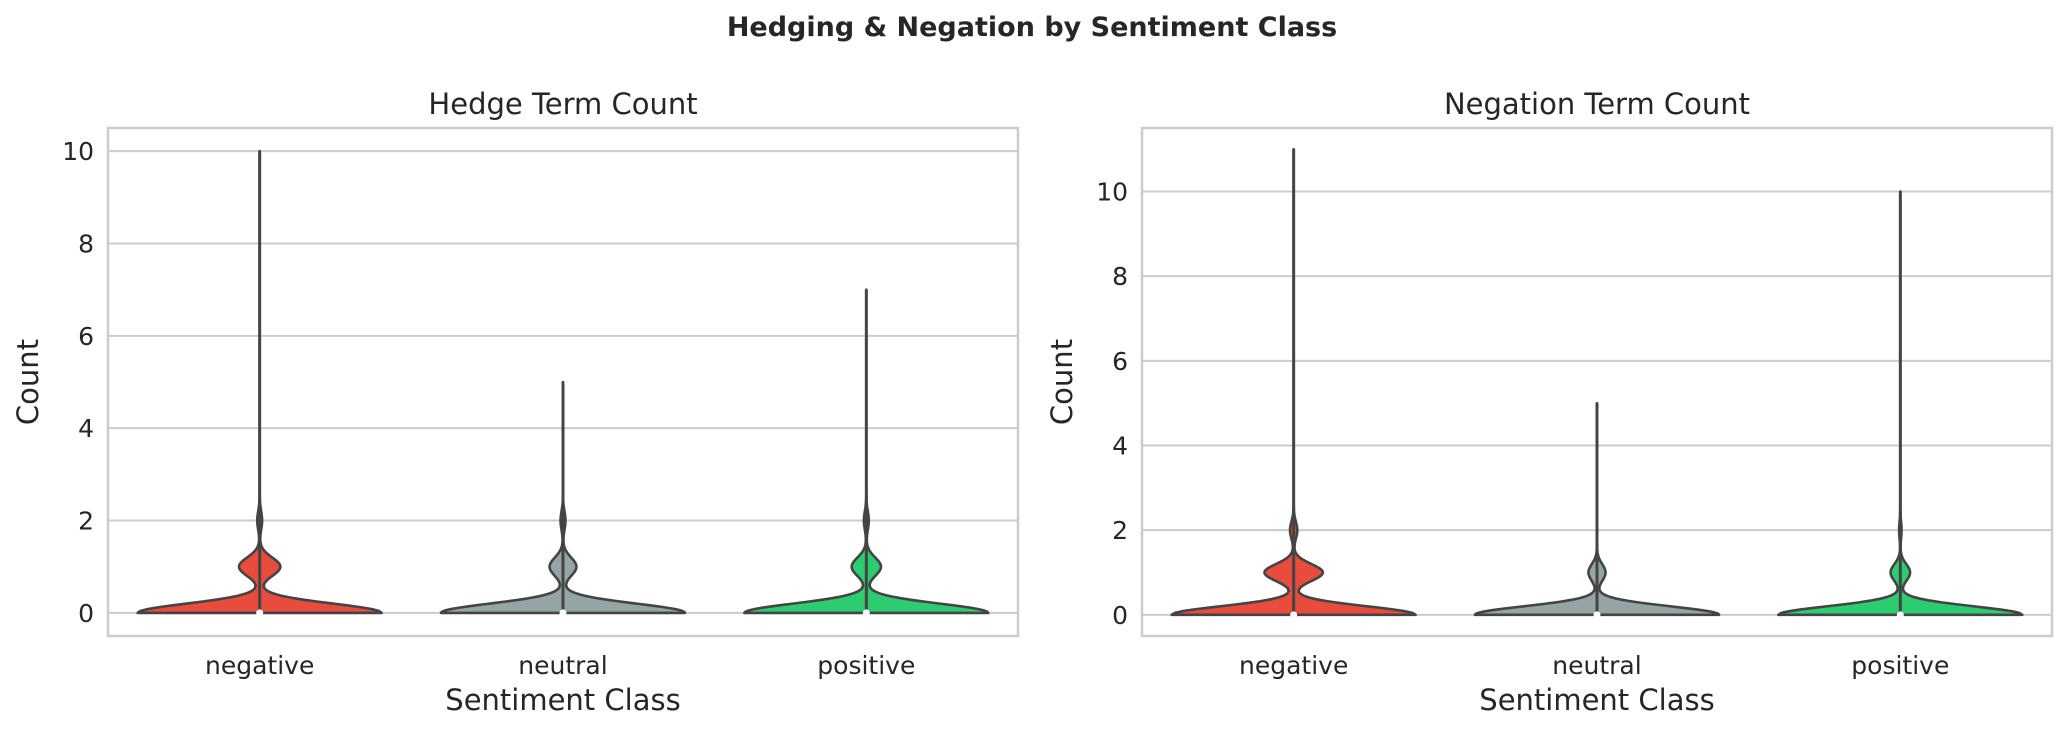  I want to click on hedge-x-ticks: negative neutral positive, so click(560, 665).